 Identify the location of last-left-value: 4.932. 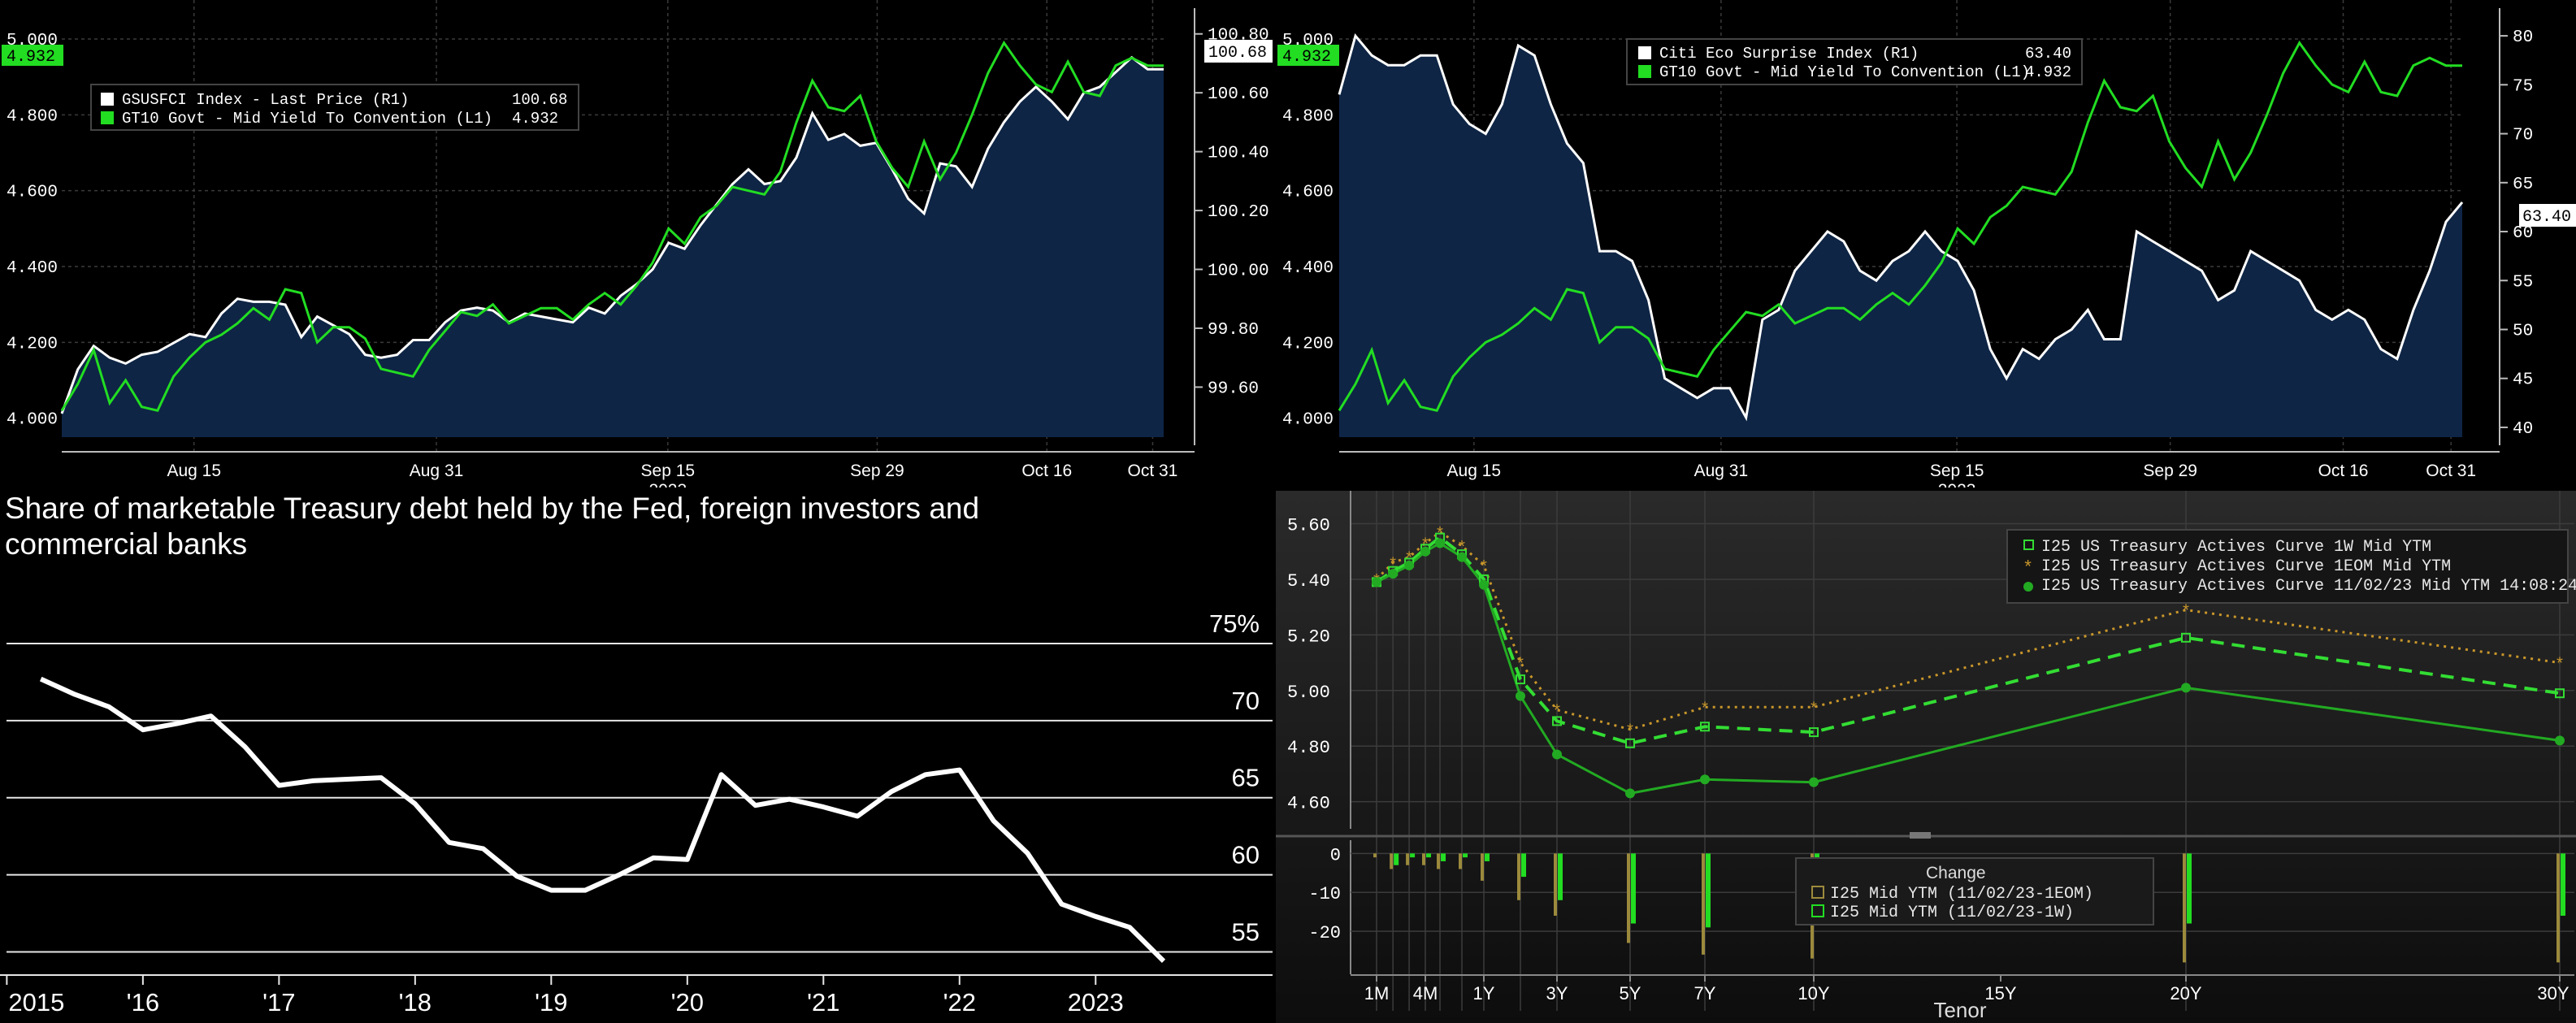
(31, 57).